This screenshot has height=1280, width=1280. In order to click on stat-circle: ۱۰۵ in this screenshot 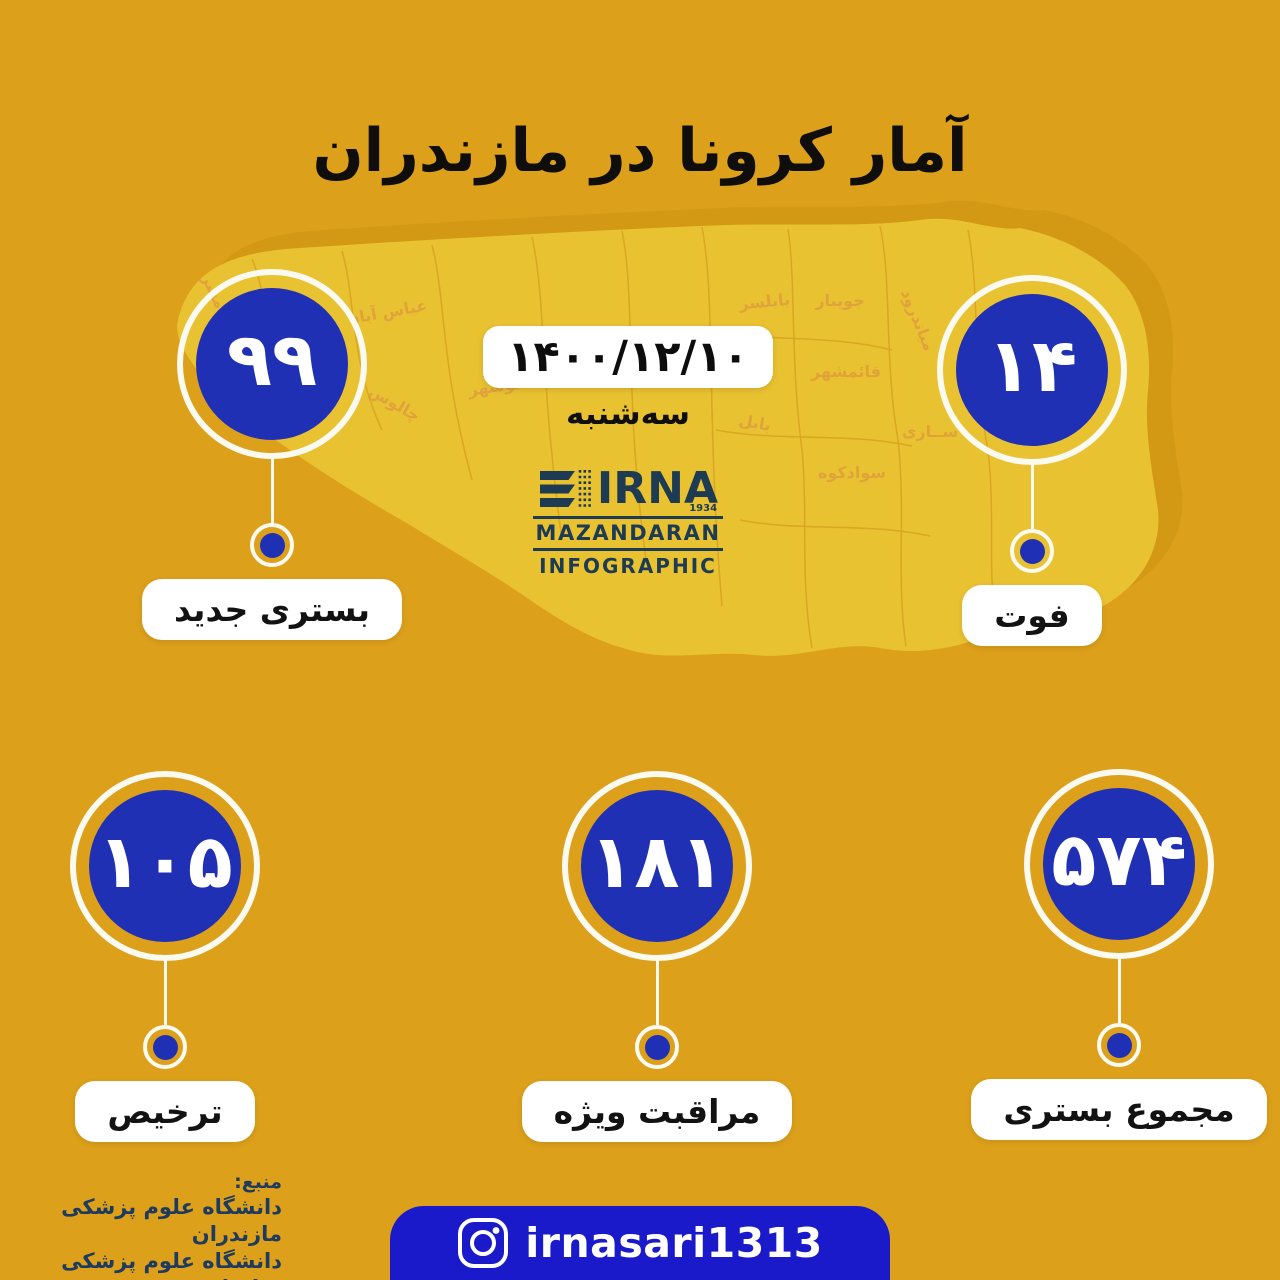, I will do `click(165, 866)`.